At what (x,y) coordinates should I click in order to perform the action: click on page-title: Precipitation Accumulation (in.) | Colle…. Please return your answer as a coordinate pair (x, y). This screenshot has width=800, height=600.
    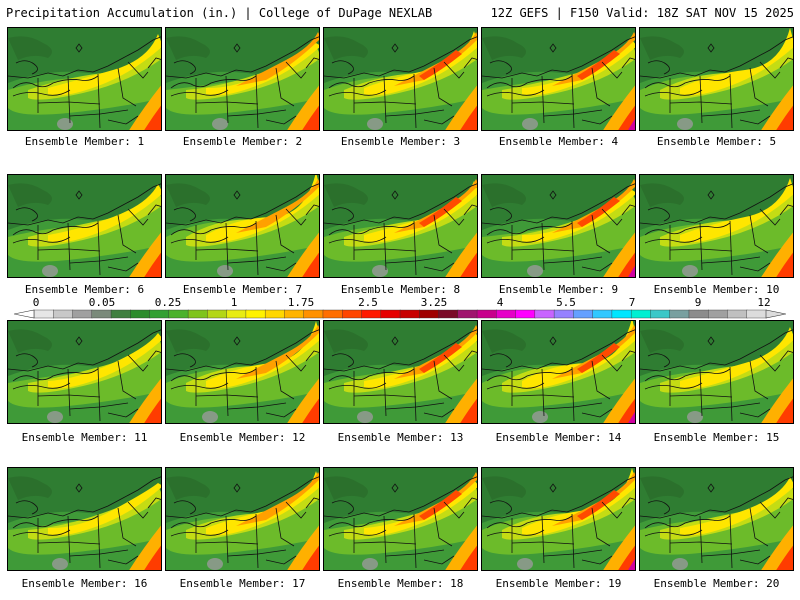
    Looking at the image, I should click on (219, 13).